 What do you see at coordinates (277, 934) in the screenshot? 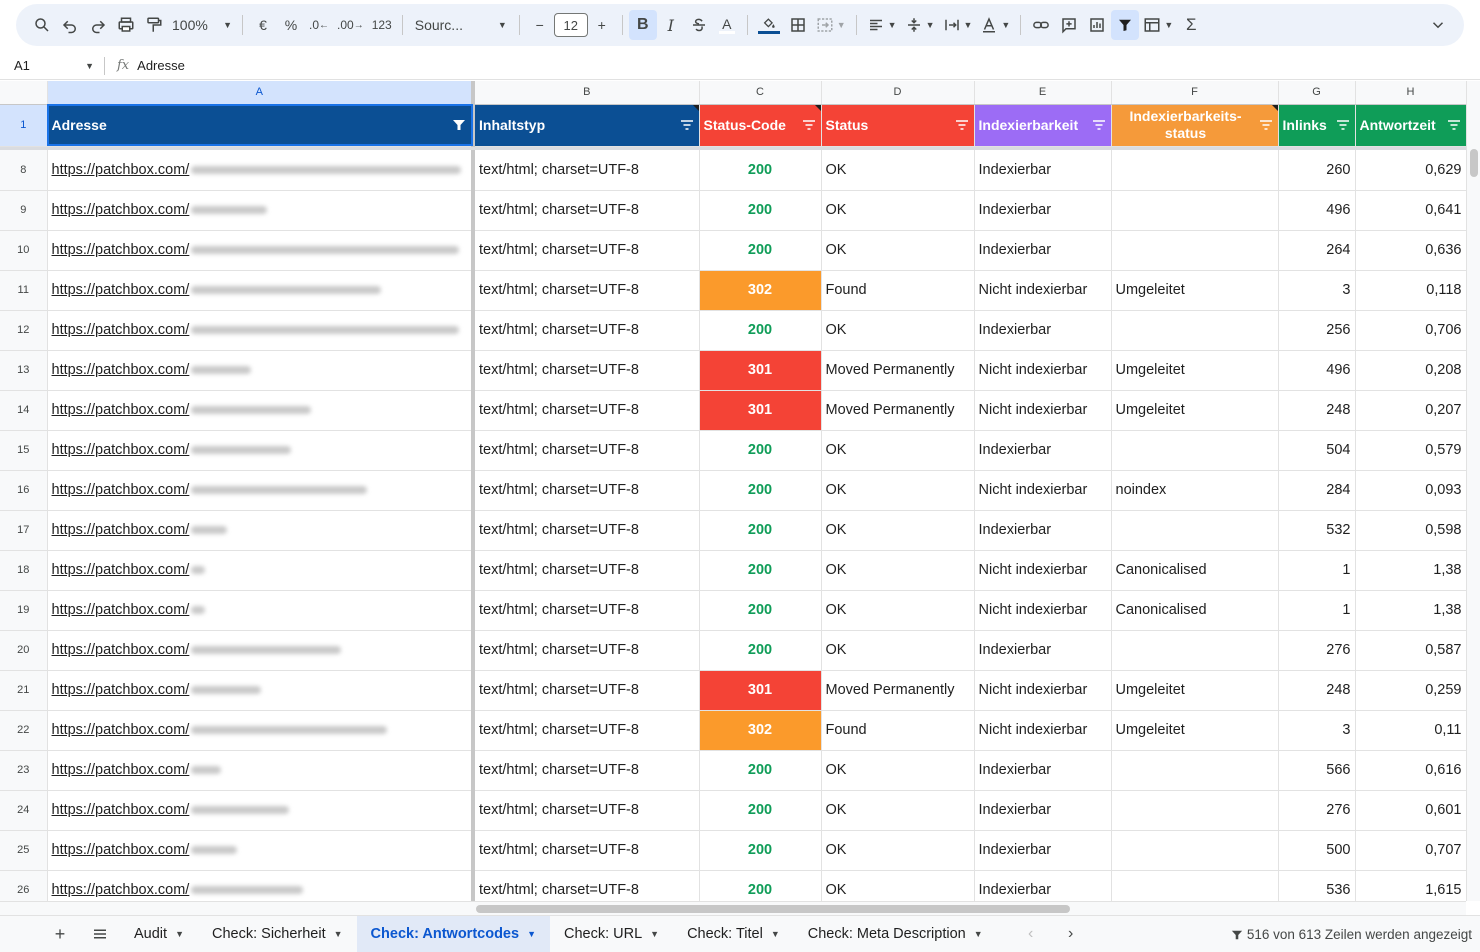
I see `sheet-tab: Check: Sicherheit ▼` at bounding box center [277, 934].